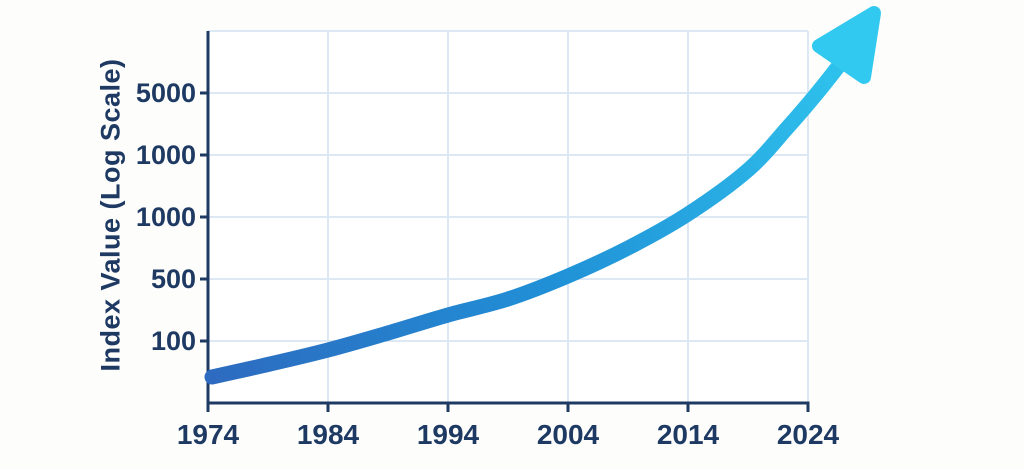  Describe the element at coordinates (208, 434) in the screenshot. I see `x-tick-label: 1974` at that location.